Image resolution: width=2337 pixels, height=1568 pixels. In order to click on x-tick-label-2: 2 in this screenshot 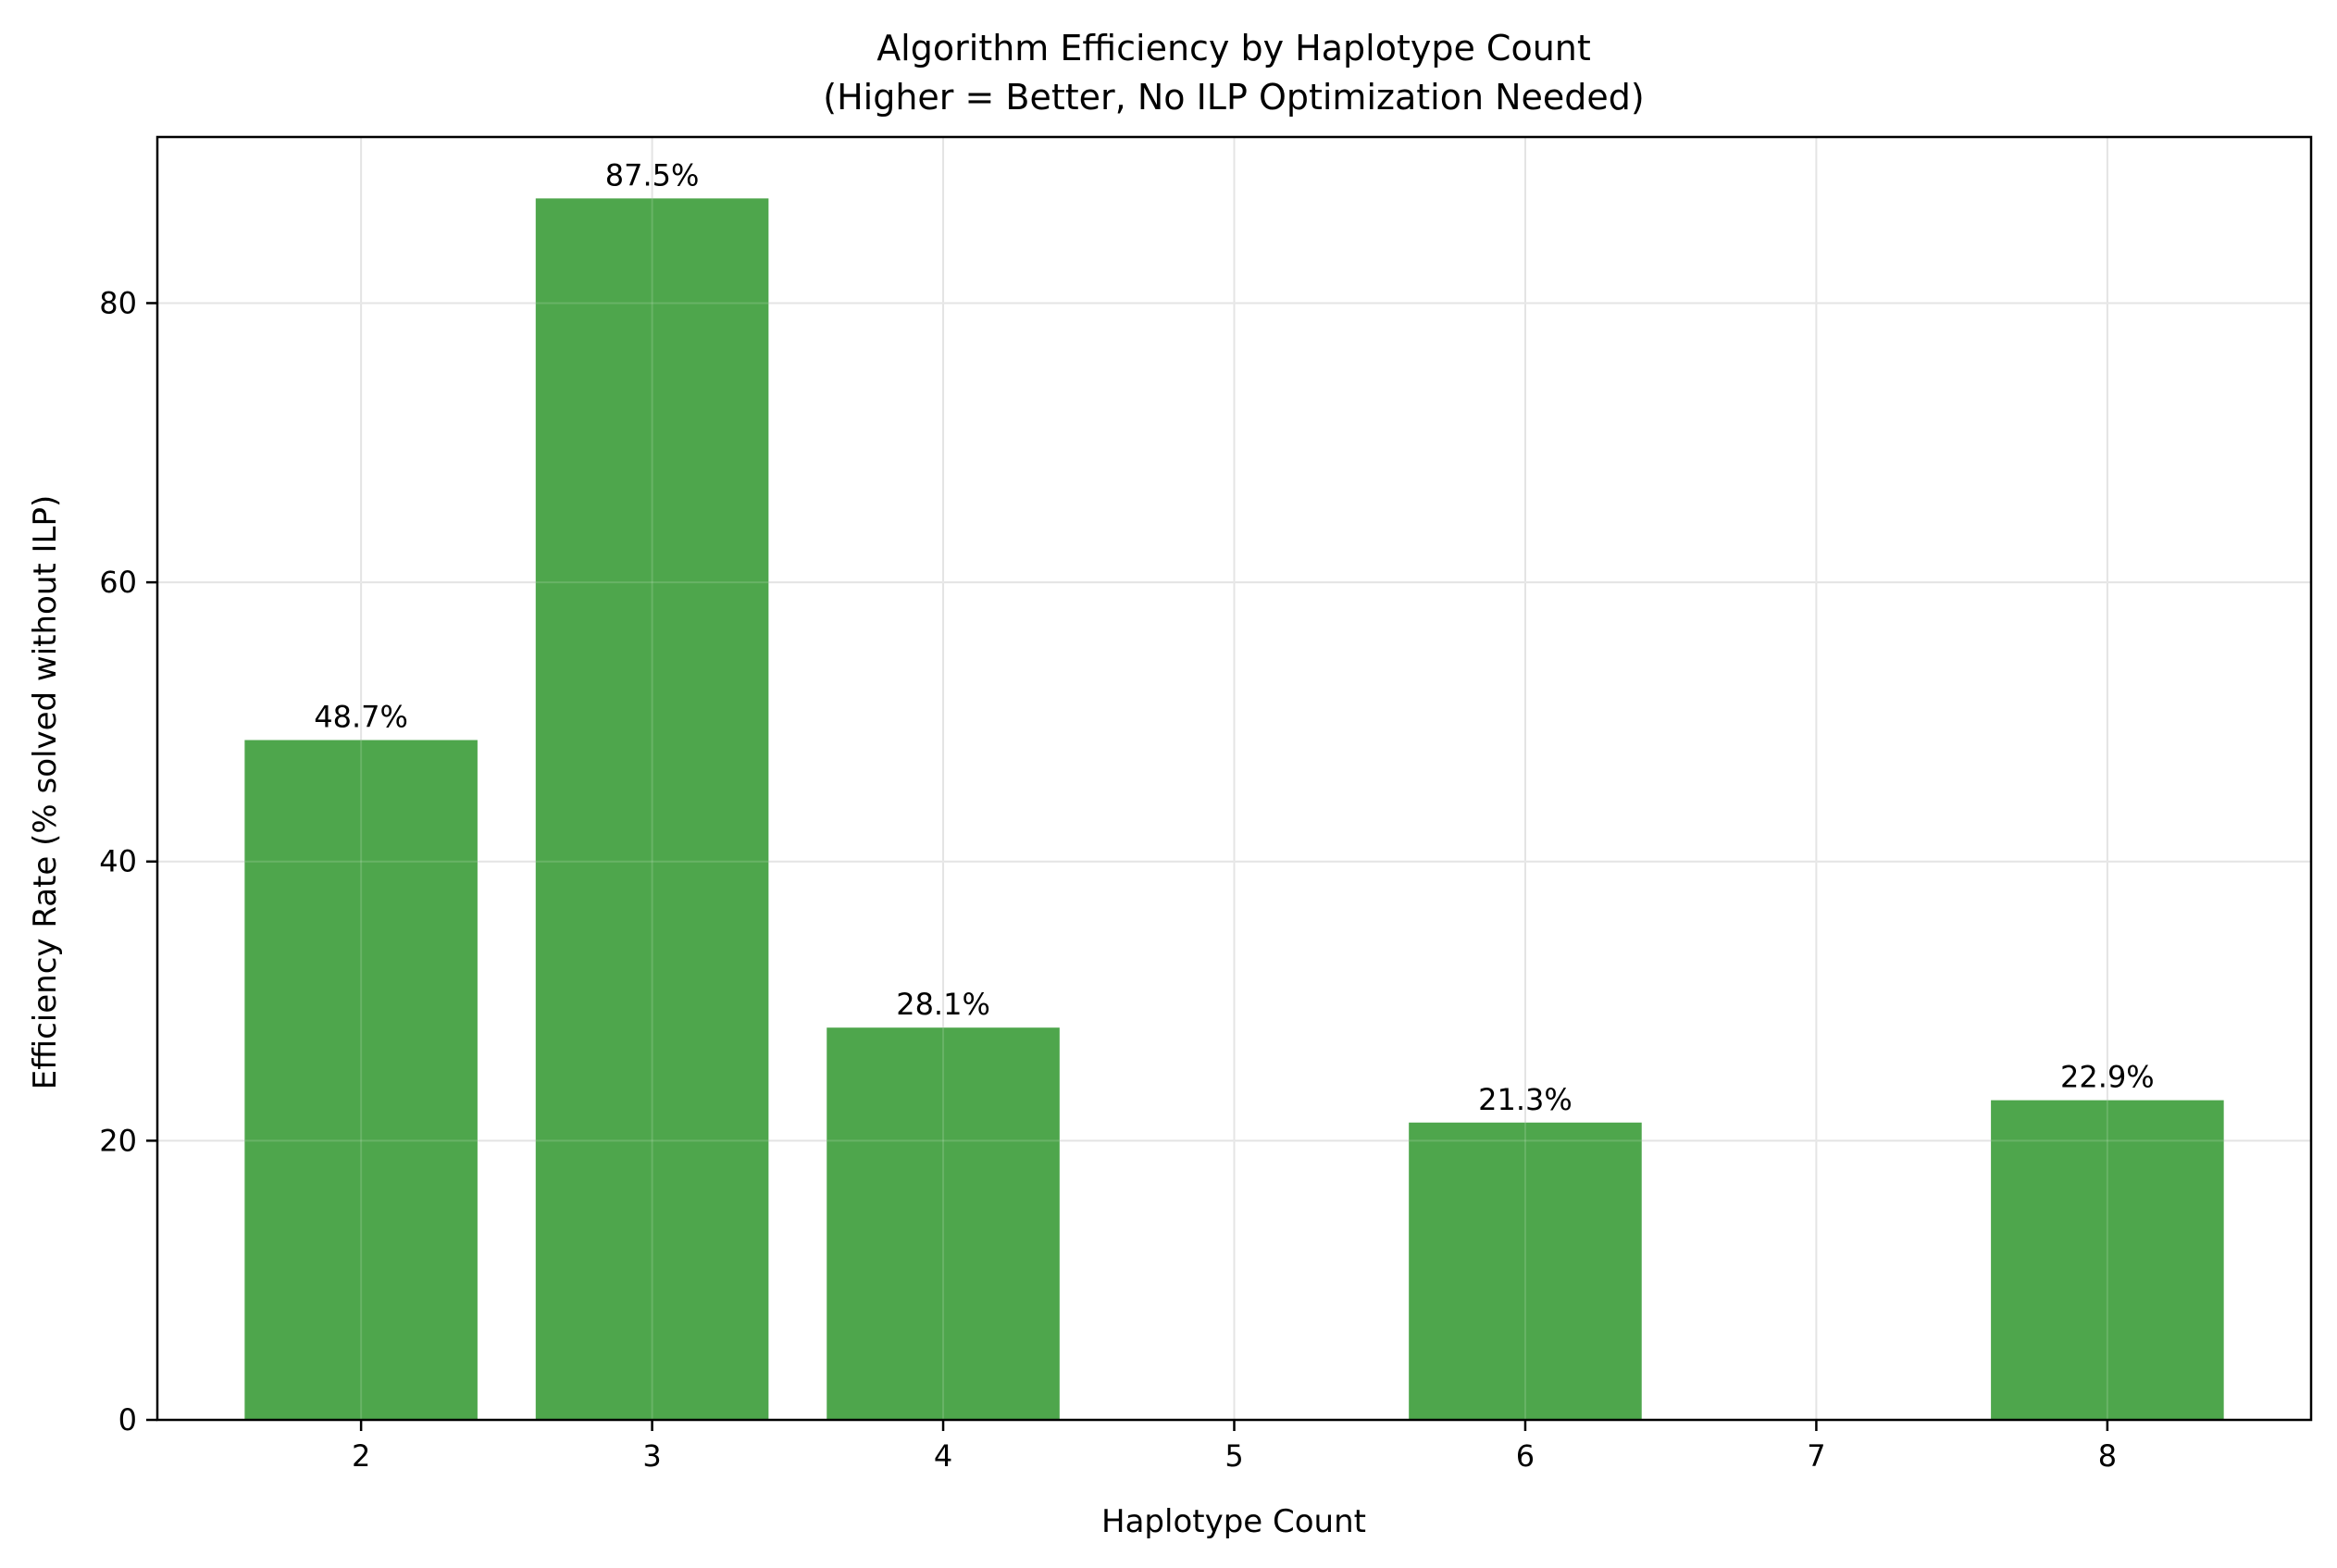, I will do `click(361, 1456)`.